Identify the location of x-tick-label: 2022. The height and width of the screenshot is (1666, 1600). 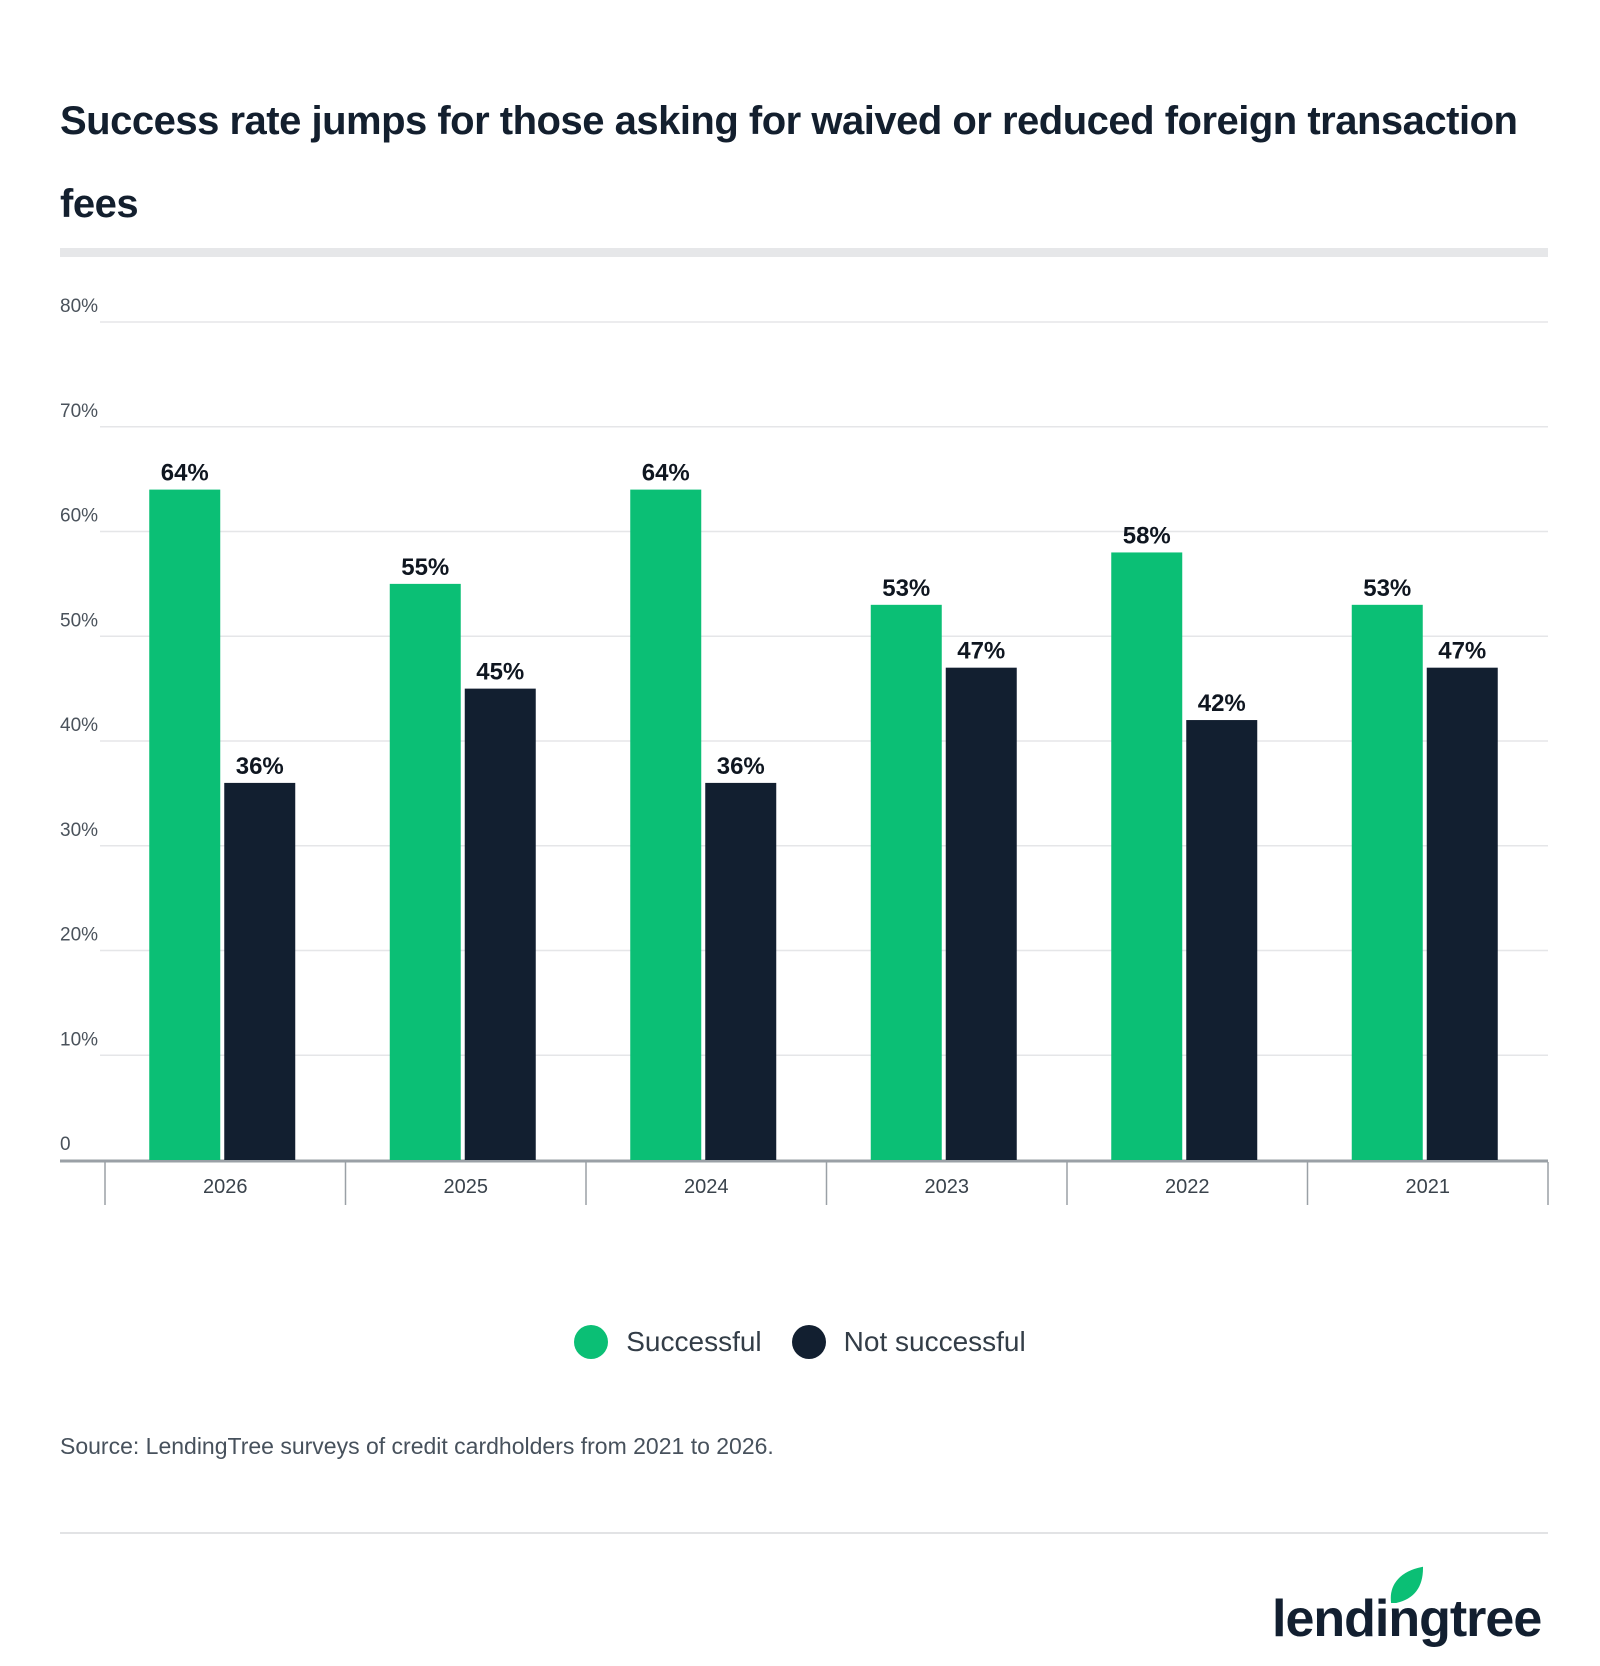
(1187, 1187).